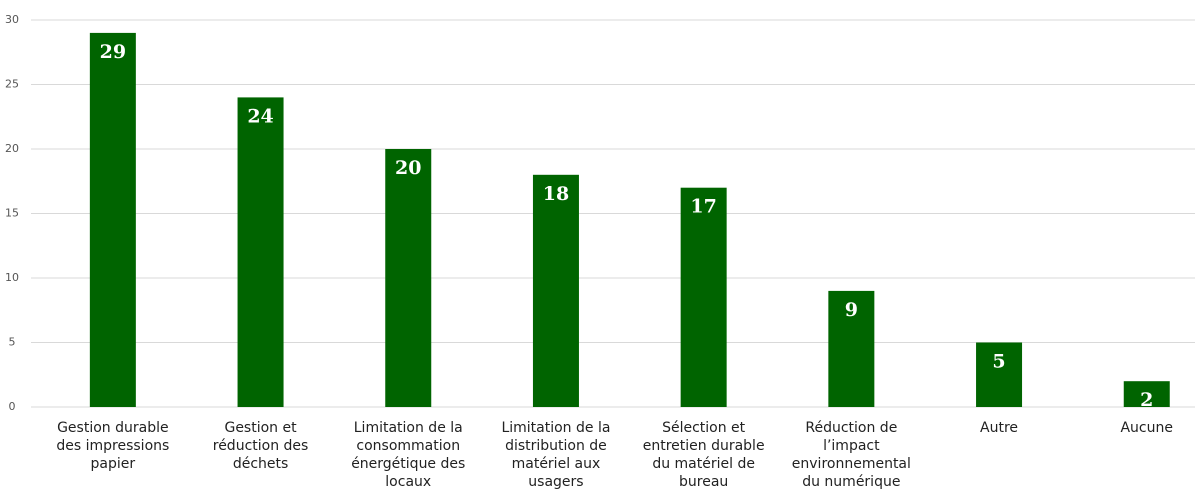 Image resolution: width=1203 pixels, height=494 pixels. Describe the element at coordinates (113, 52) in the screenshot. I see `value-label: 29` at that location.